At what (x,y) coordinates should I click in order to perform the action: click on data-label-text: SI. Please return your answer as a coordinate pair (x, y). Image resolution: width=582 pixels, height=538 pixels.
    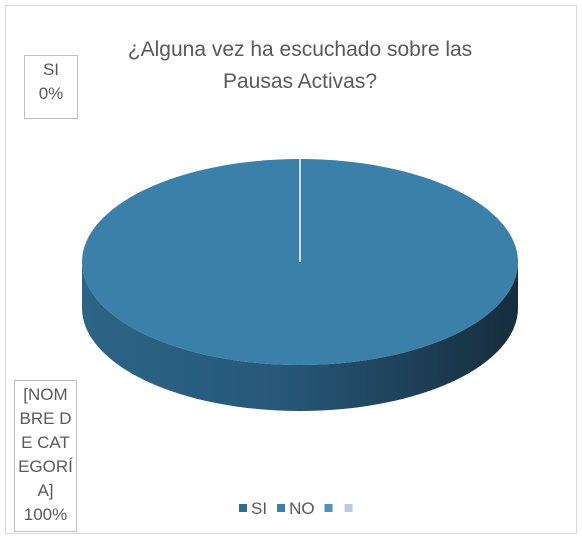
    Looking at the image, I should click on (51, 69).